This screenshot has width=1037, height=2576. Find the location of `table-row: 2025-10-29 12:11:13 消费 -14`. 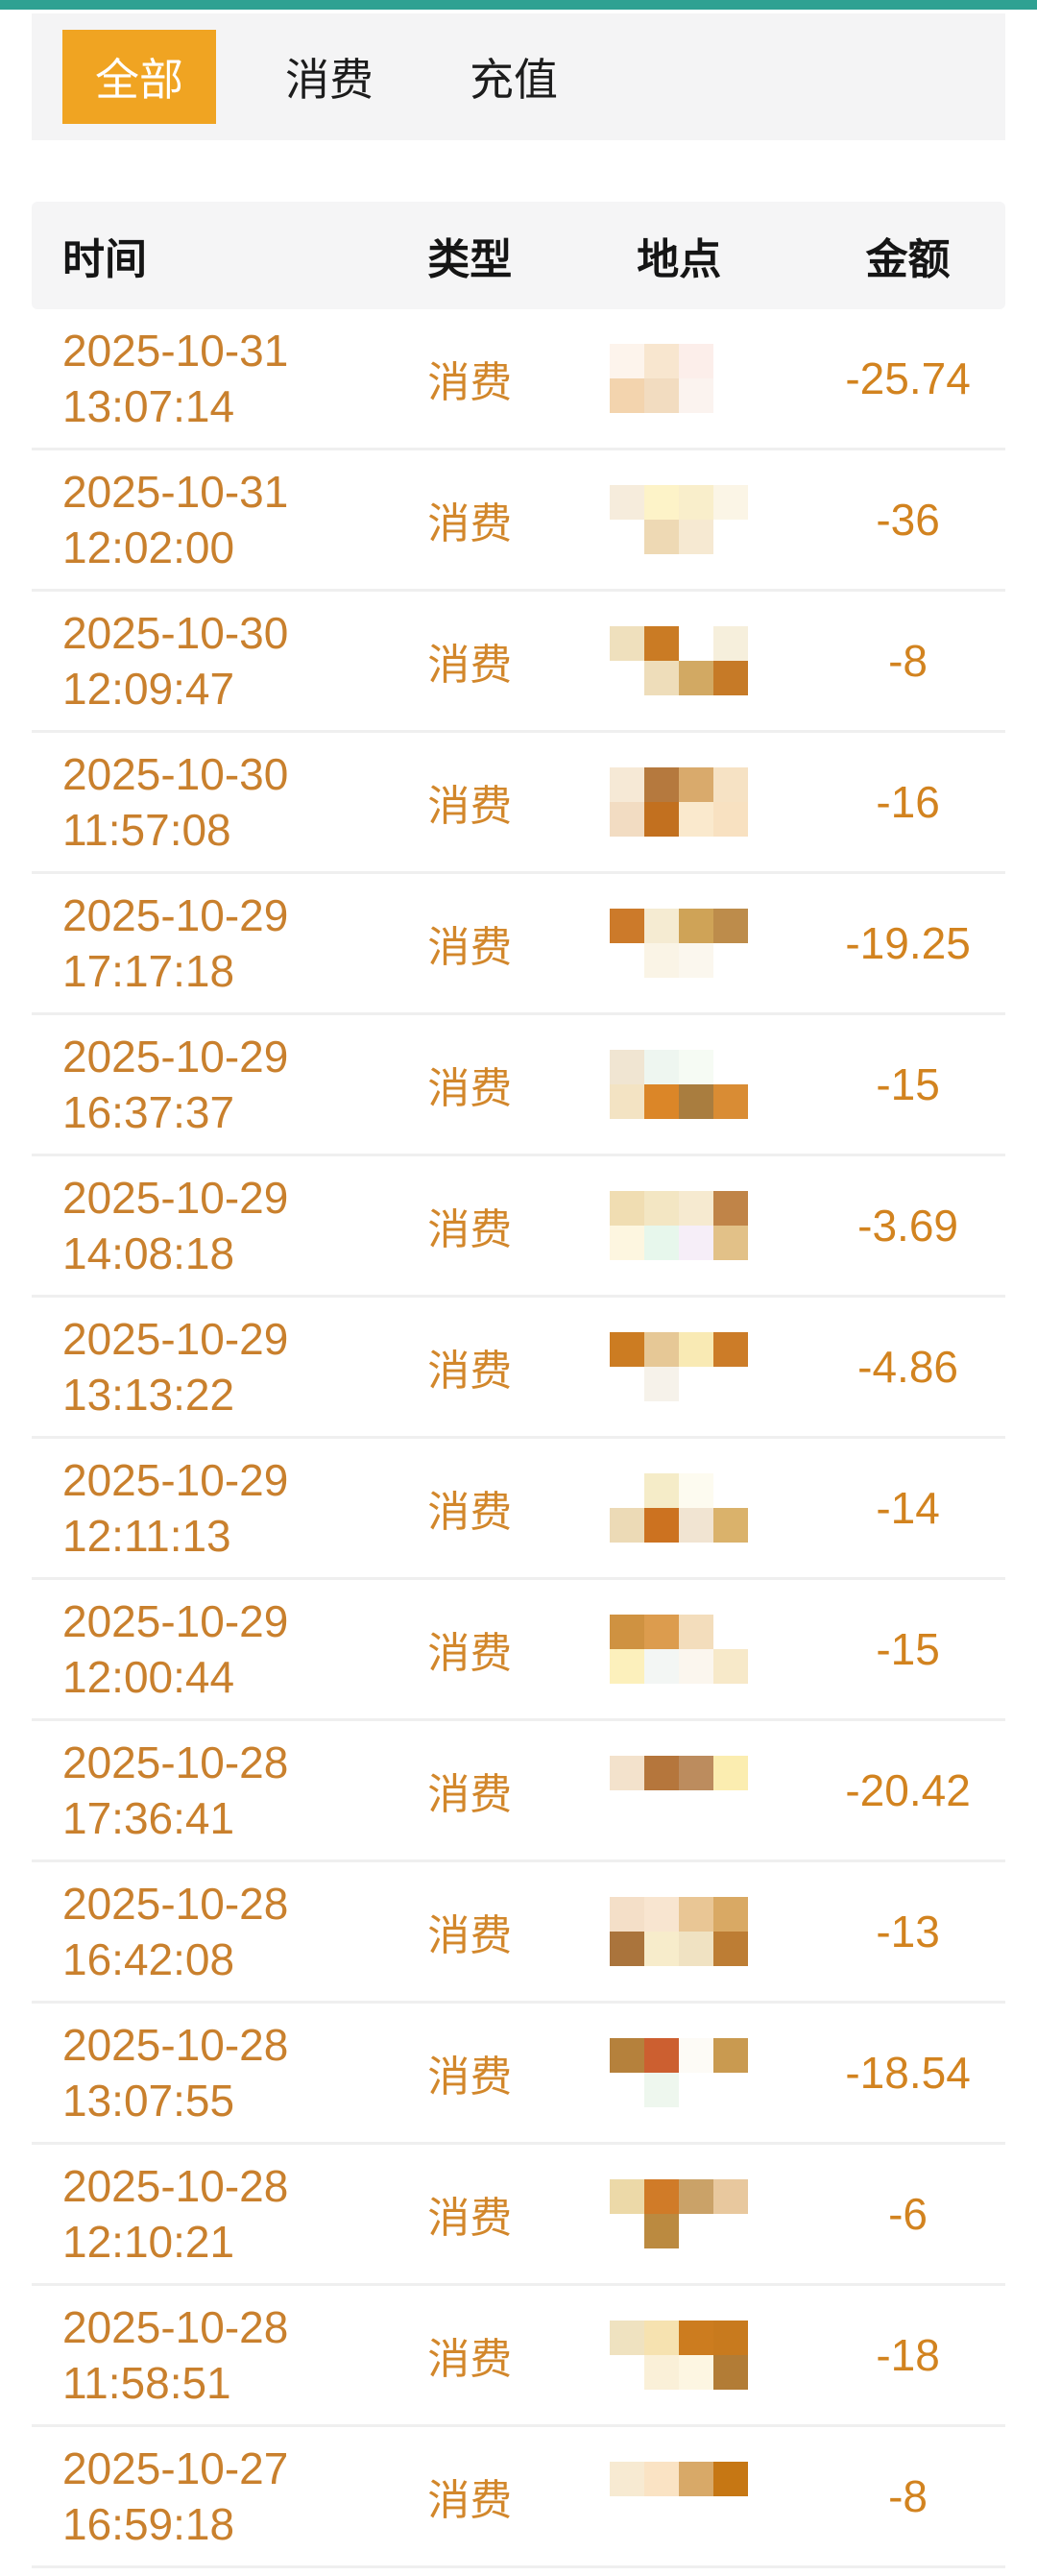

table-row: 2025-10-29 12:11:13 消费 -14 is located at coordinates (518, 1510).